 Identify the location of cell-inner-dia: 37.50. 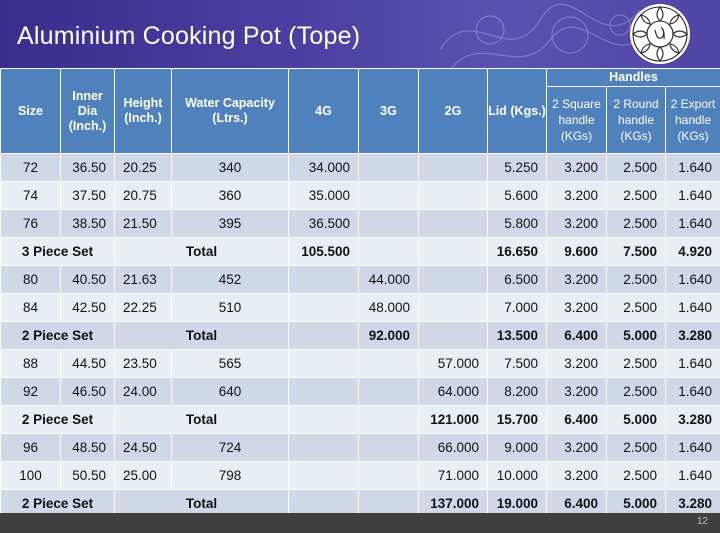
(87, 195).